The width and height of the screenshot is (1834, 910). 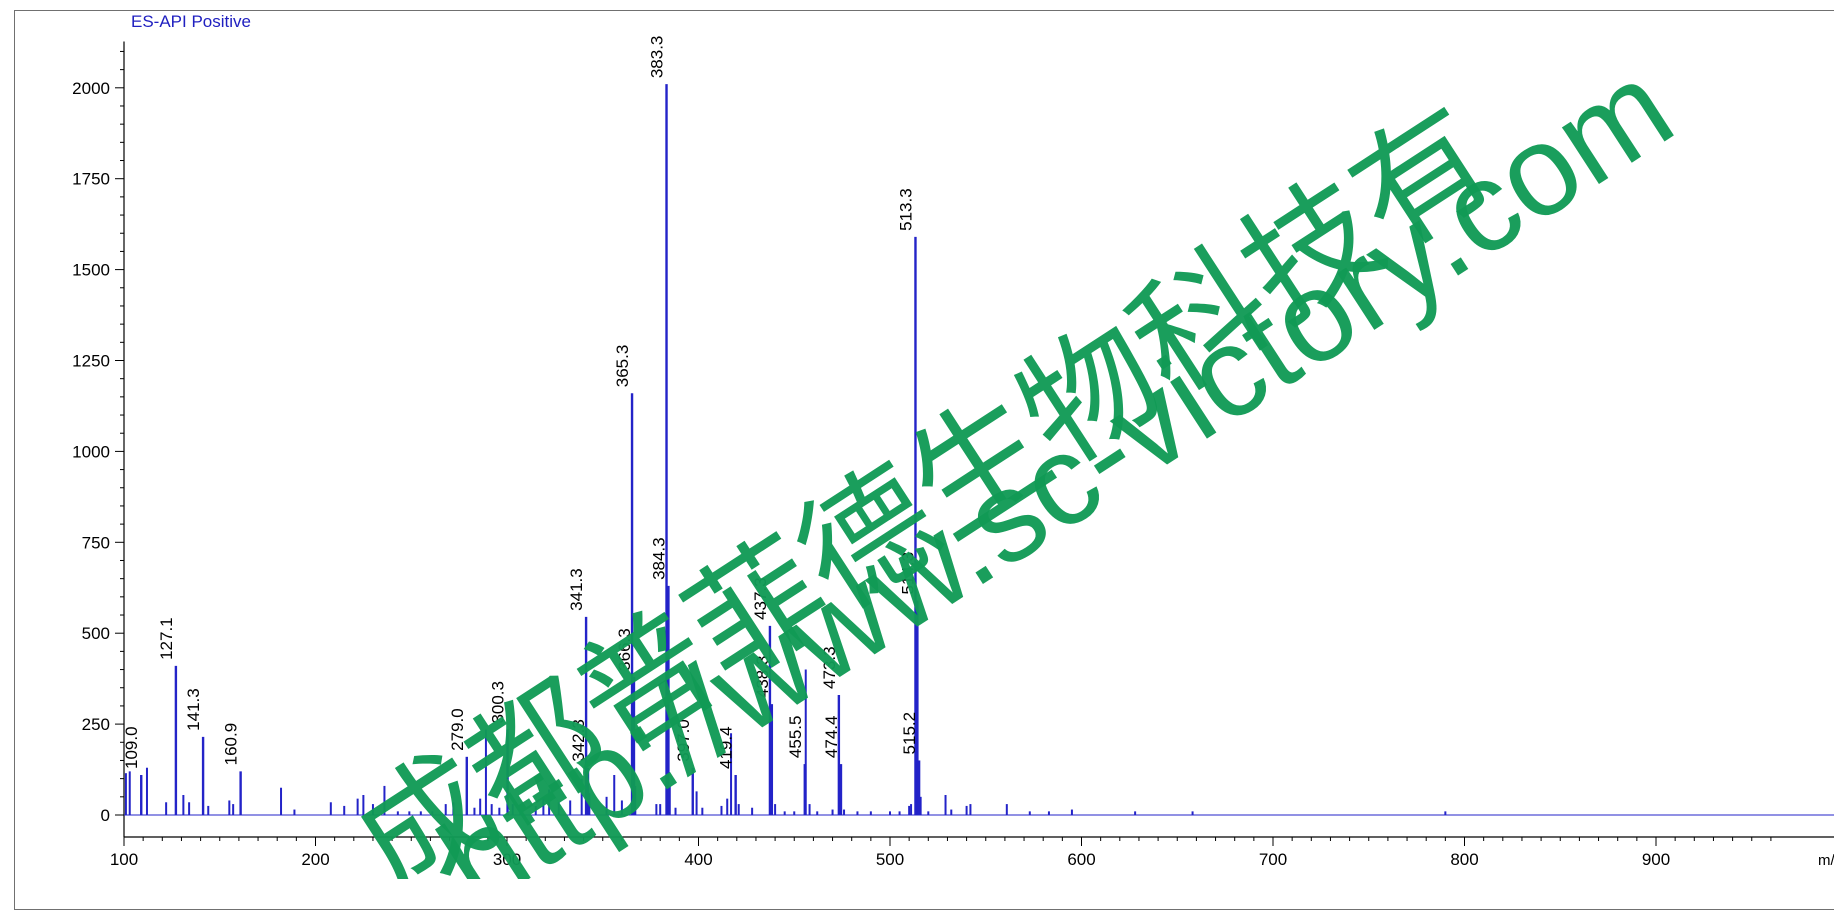 What do you see at coordinates (622, 366) in the screenshot?
I see `peak-label: 365.3` at bounding box center [622, 366].